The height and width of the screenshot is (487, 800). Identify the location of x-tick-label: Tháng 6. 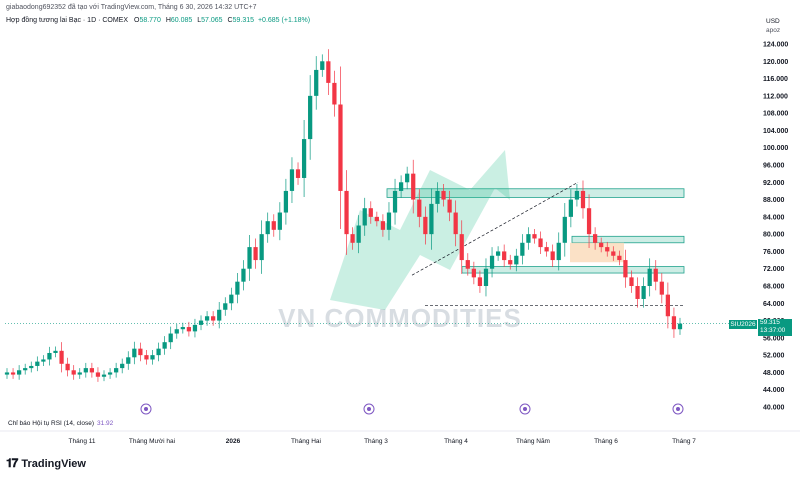
(606, 441).